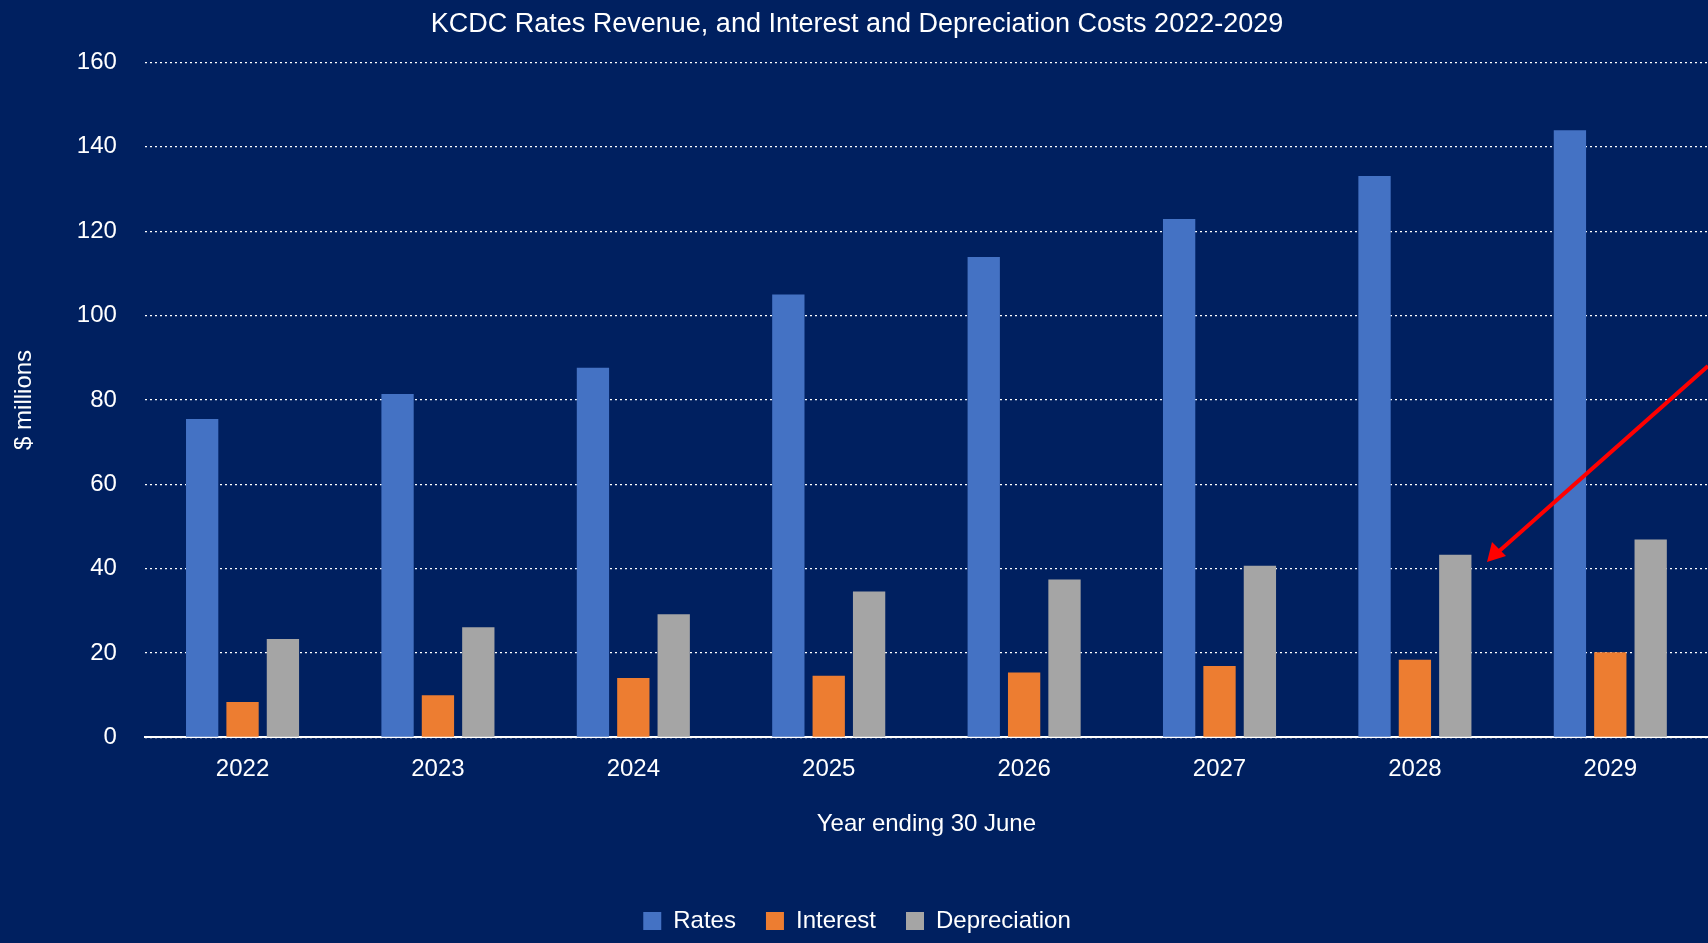 The height and width of the screenshot is (943, 1708). Describe the element at coordinates (242, 768) in the screenshot. I see `x-tick-label: 2022` at that location.